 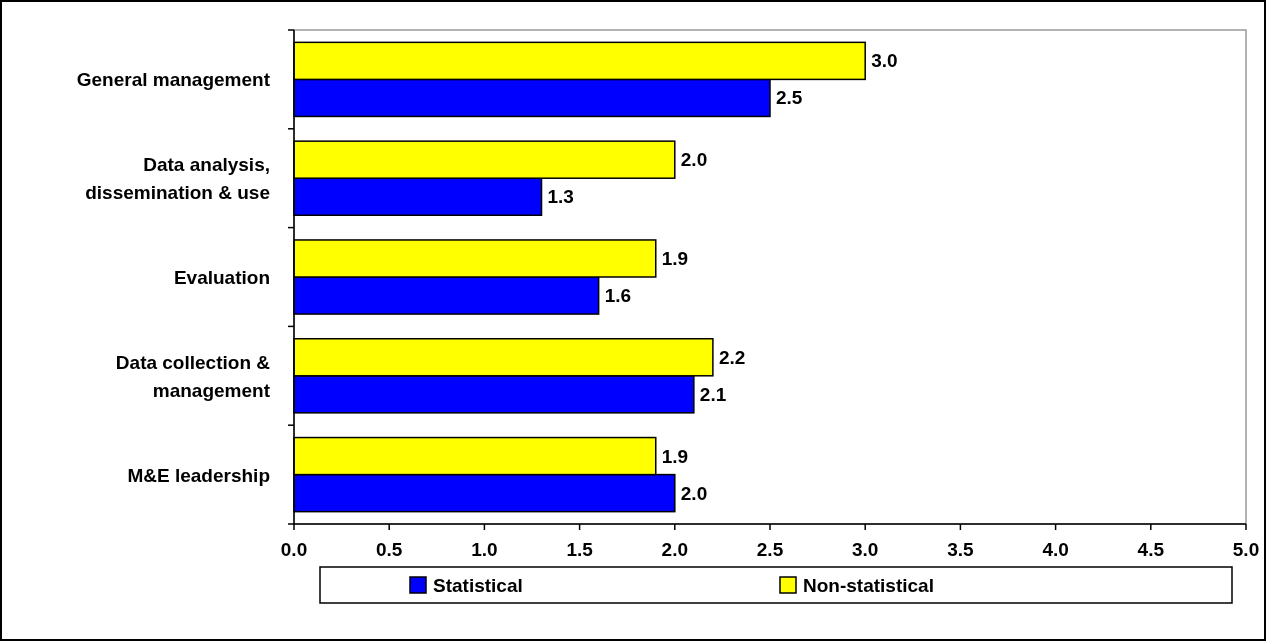 What do you see at coordinates (732, 357) in the screenshot?
I see `data-label: 2.2` at bounding box center [732, 357].